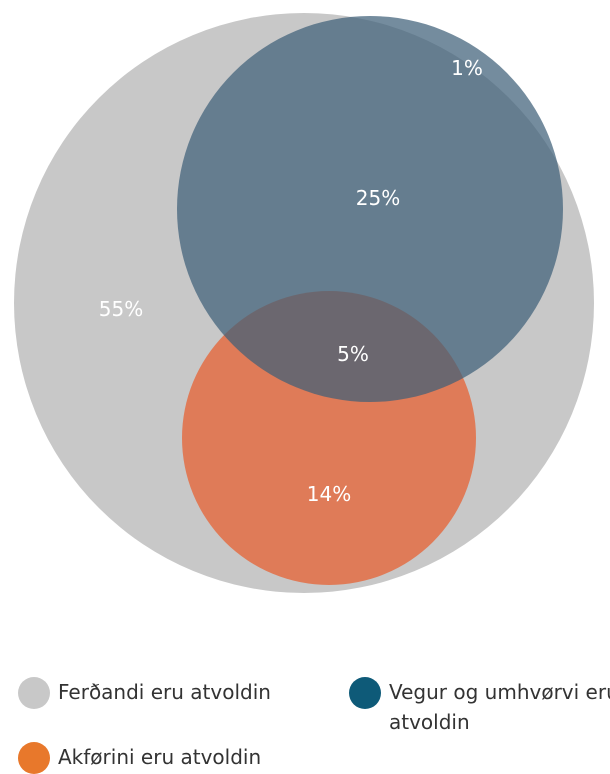  I want to click on legend-item-vehicles: Akførini eru atvoldin, so click(139, 758).